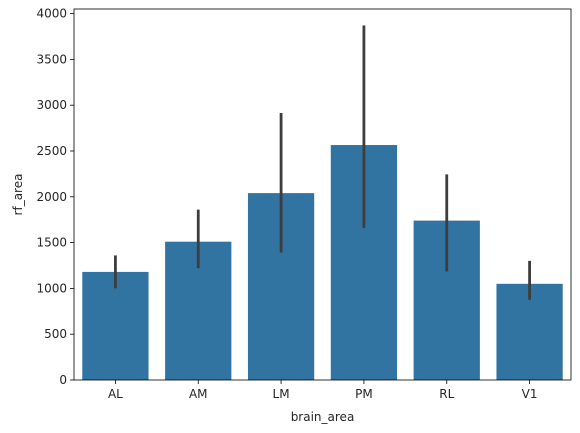  Describe the element at coordinates (51, 197) in the screenshot. I see `y-tick-label: 2000` at that location.